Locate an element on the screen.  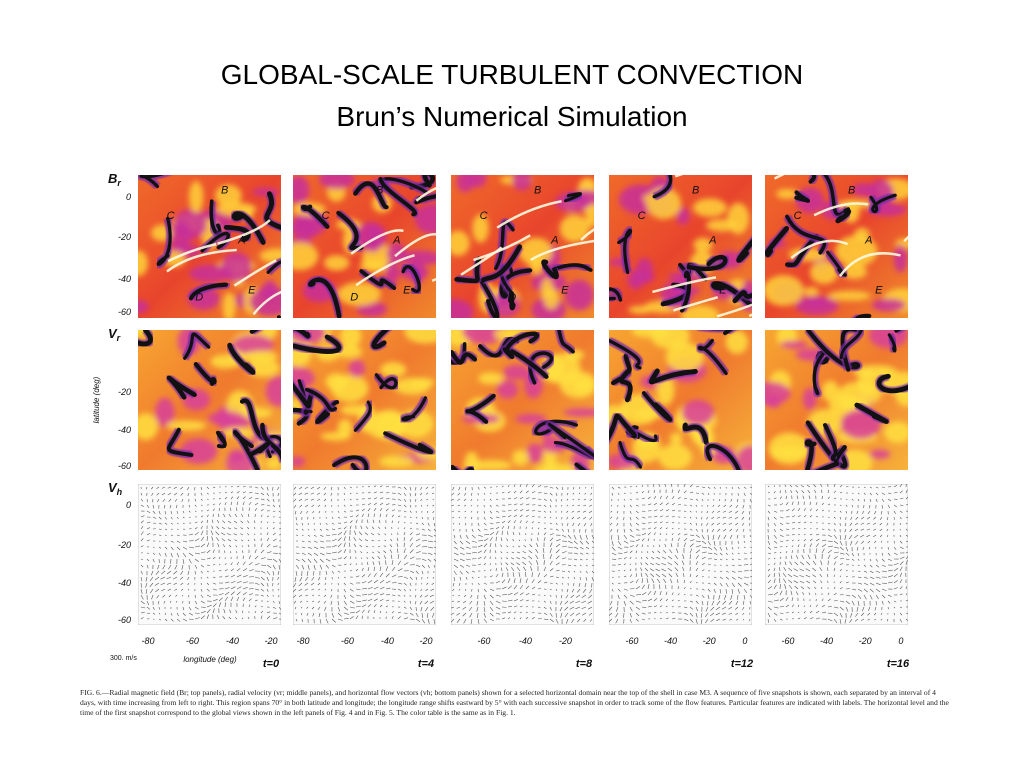
panel is located at coordinates (836, 400).